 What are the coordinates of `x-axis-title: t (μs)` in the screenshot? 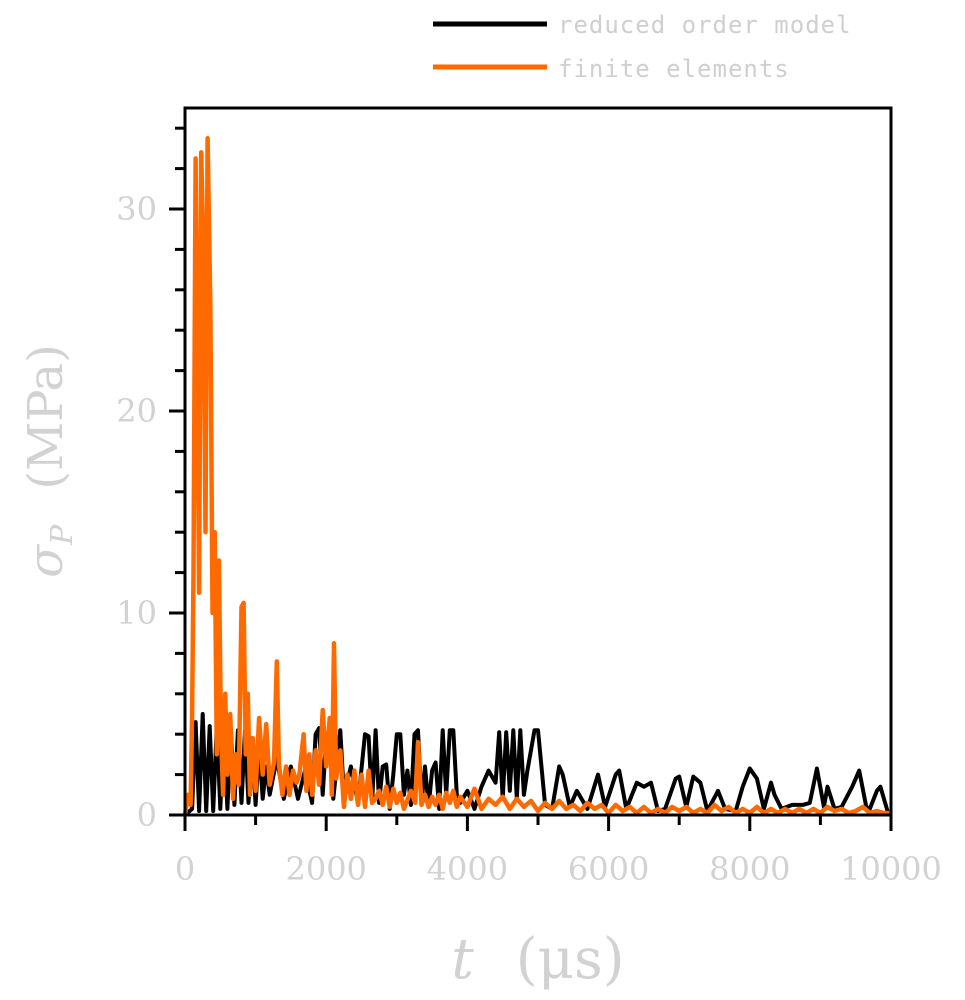 It's located at (537, 959).